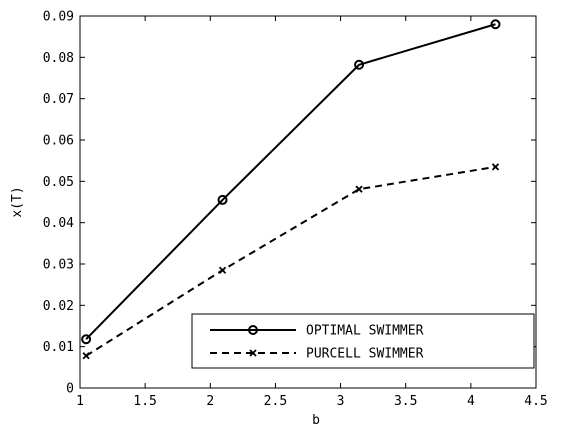 The height and width of the screenshot is (424, 571). What do you see at coordinates (535, 401) in the screenshot?
I see `x-tick-label: 4.5` at bounding box center [535, 401].